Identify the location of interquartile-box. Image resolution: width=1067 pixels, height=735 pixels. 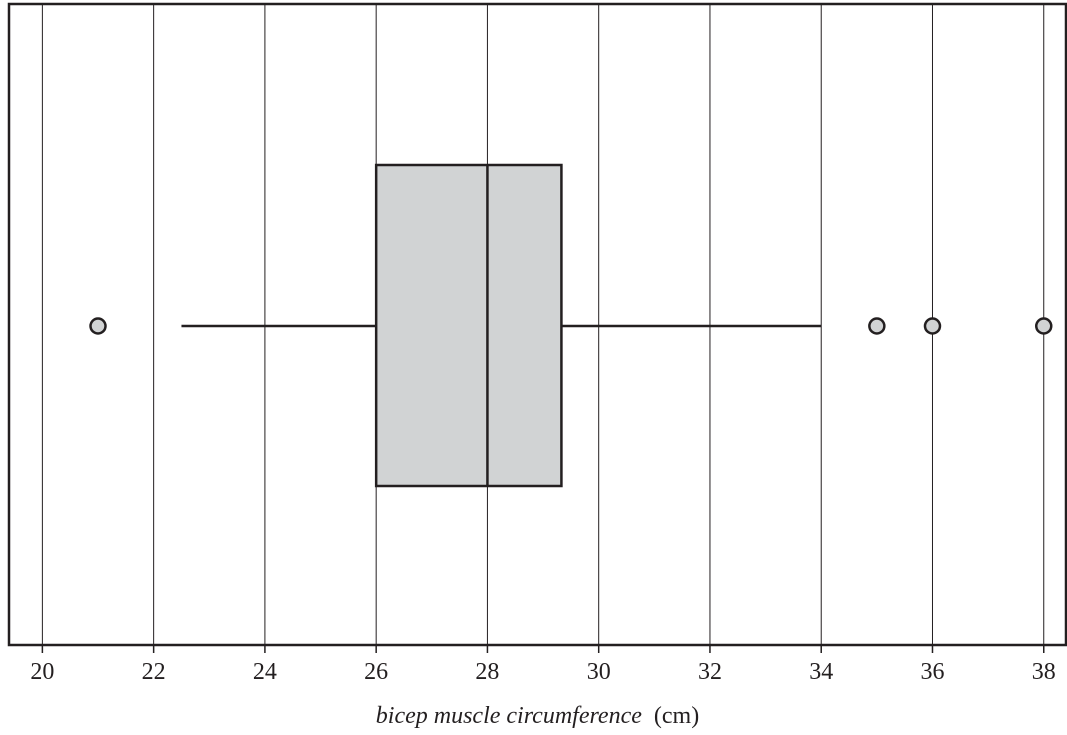
(468, 325).